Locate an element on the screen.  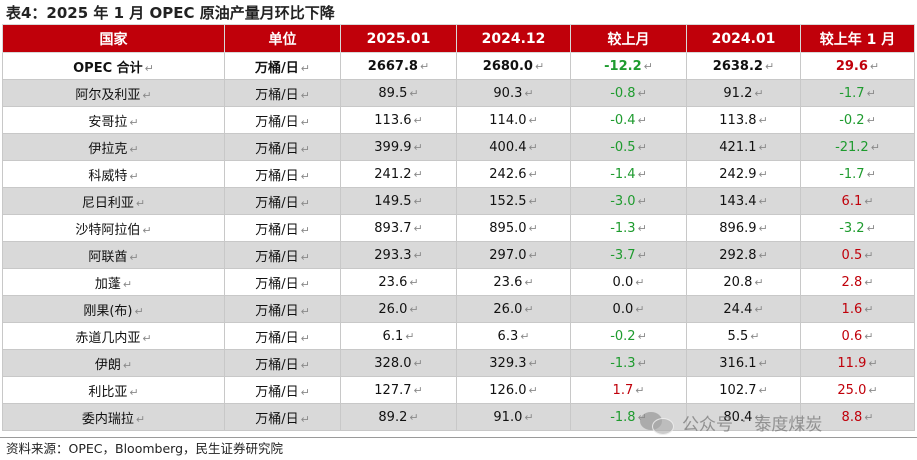
cell-mom: 0.0 ↵ is located at coordinates (628, 282).